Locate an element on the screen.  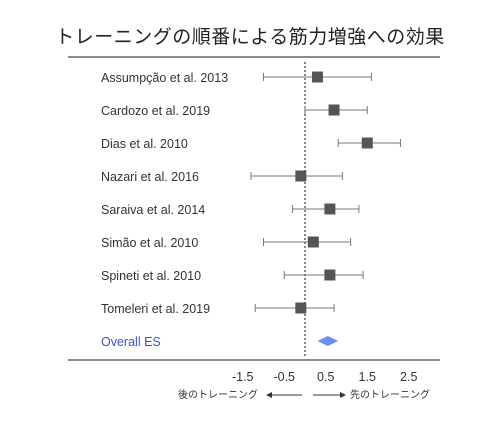
arrow-left-head is located at coordinates (269, 395).